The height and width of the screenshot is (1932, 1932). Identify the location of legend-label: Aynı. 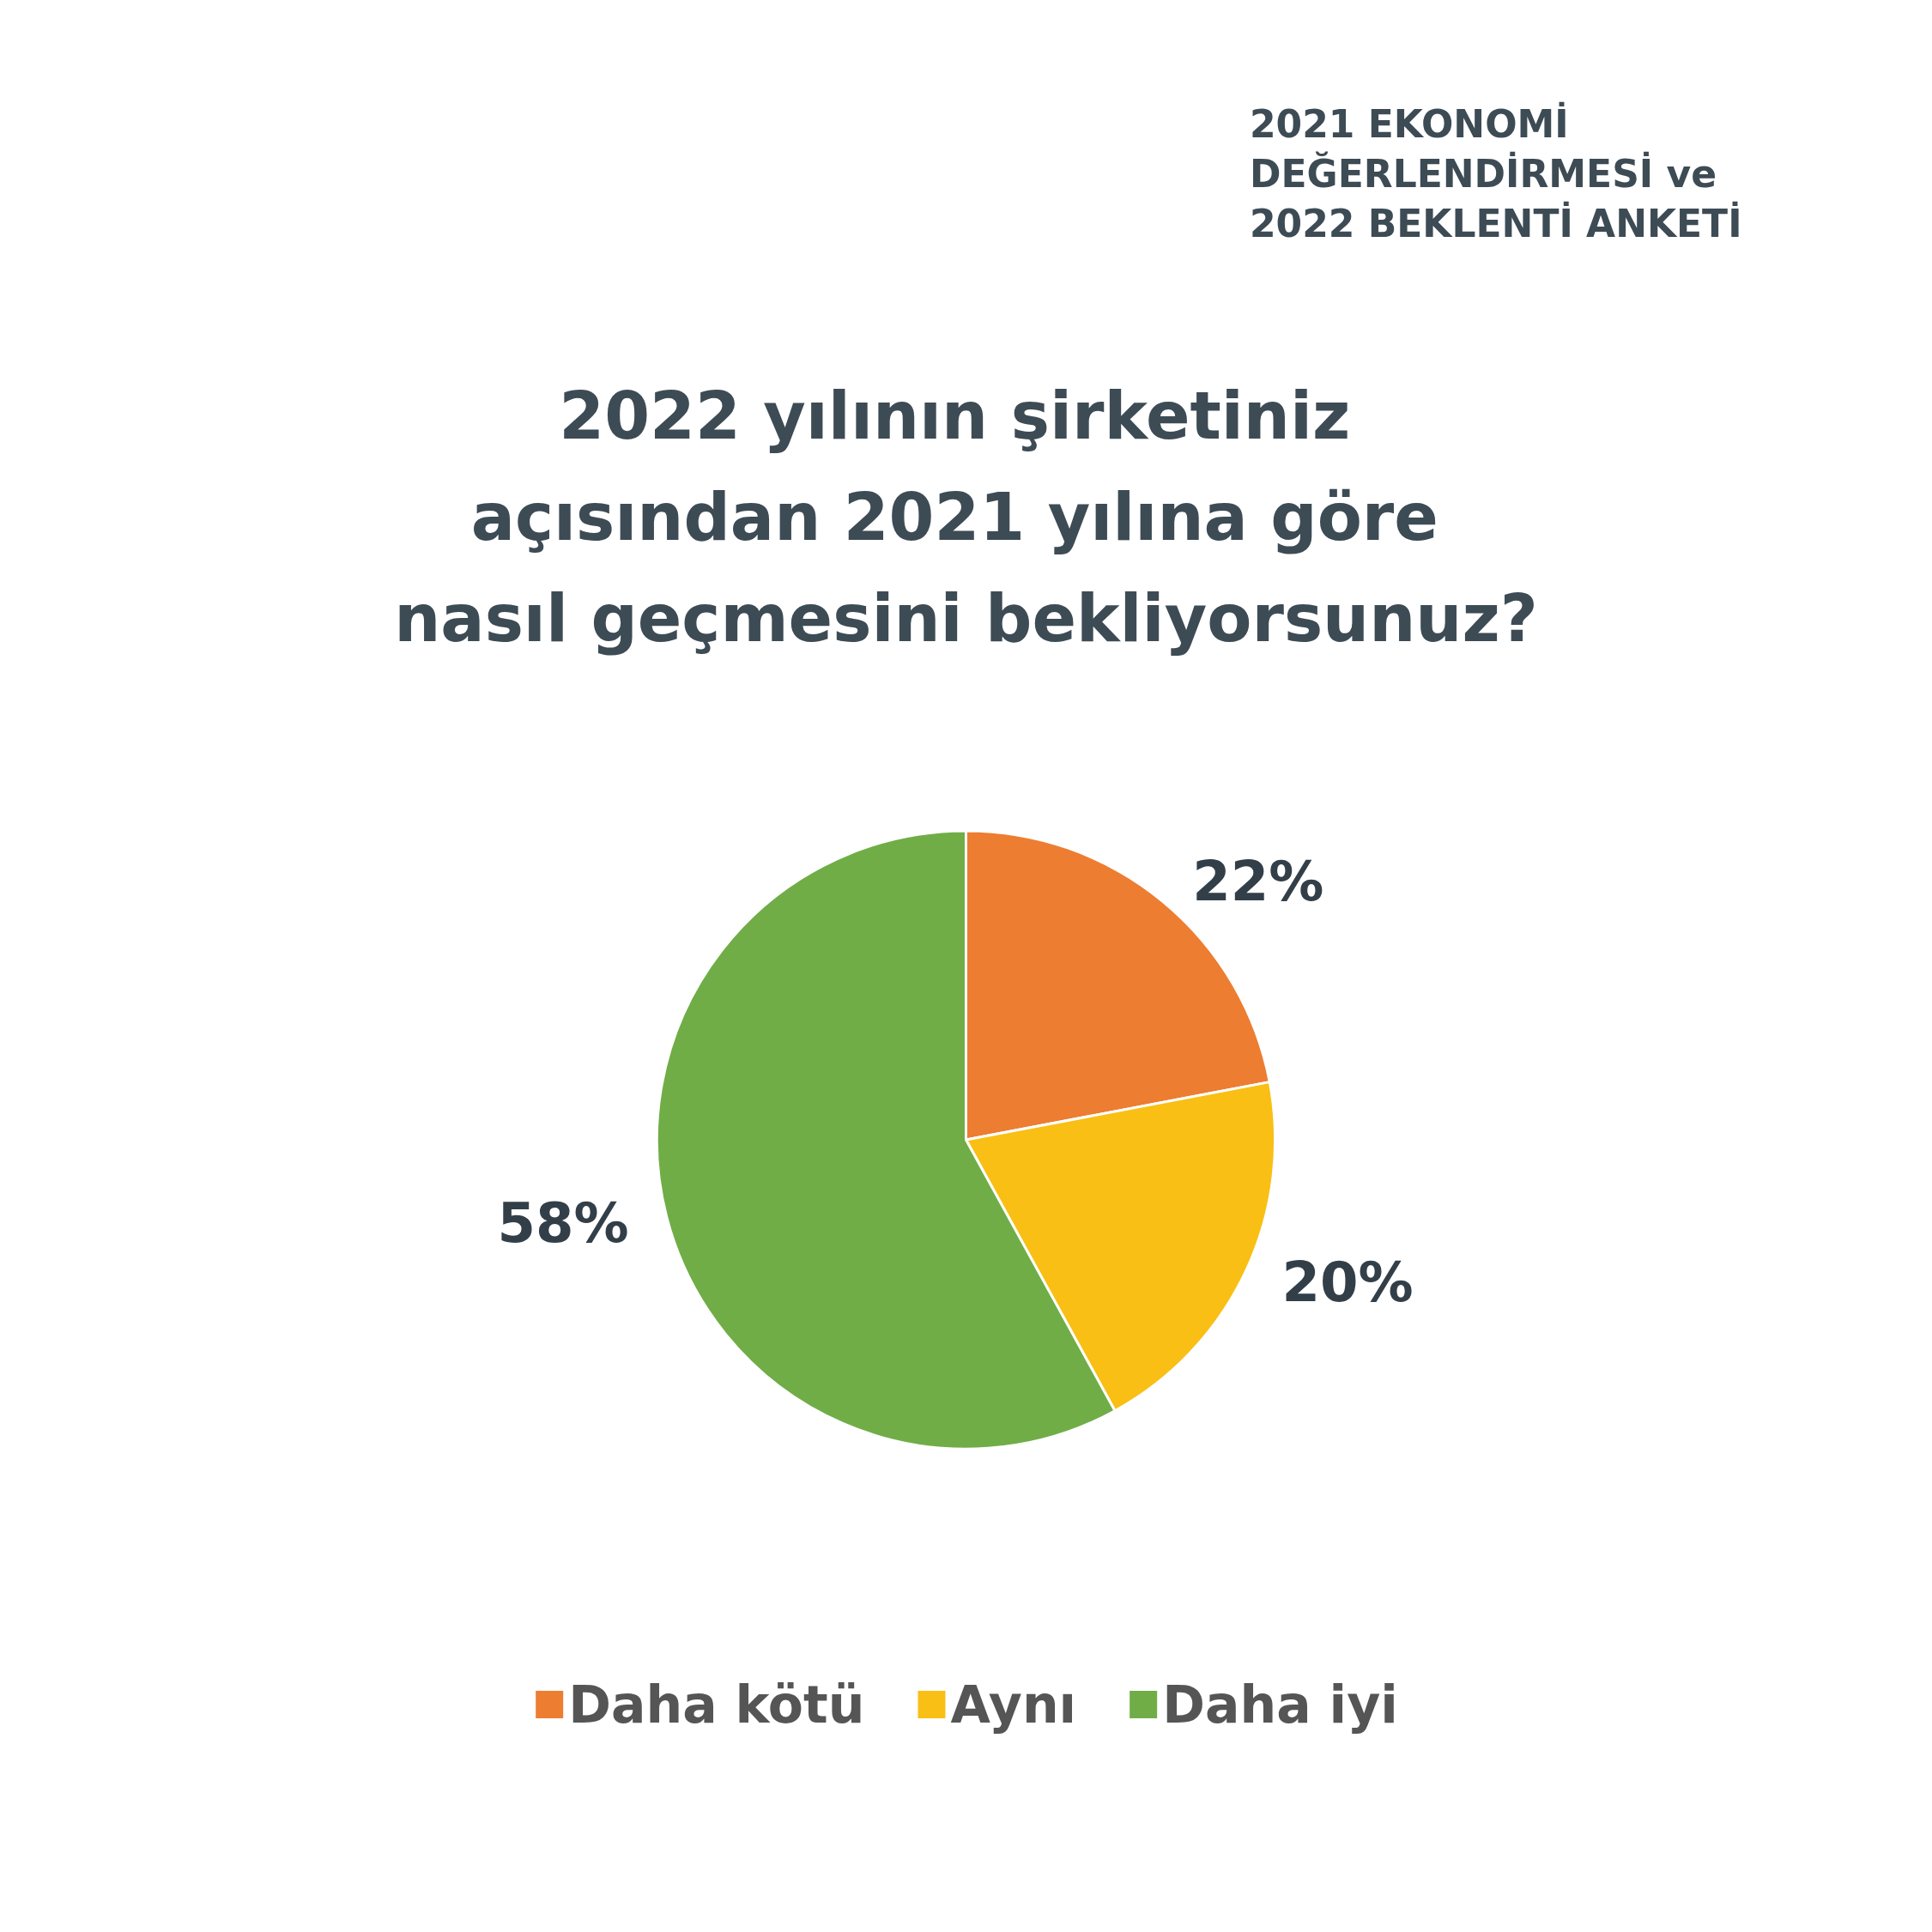
(1013, 1705).